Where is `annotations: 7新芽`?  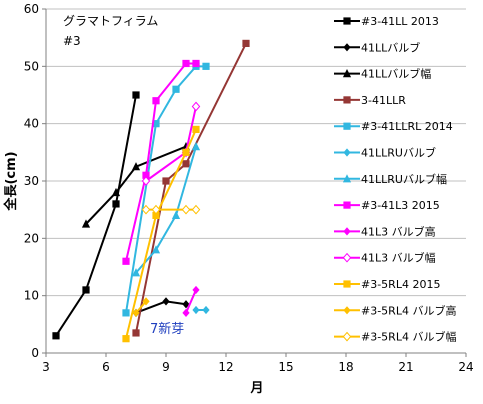
annotations: 7新芽 is located at coordinates (167, 329).